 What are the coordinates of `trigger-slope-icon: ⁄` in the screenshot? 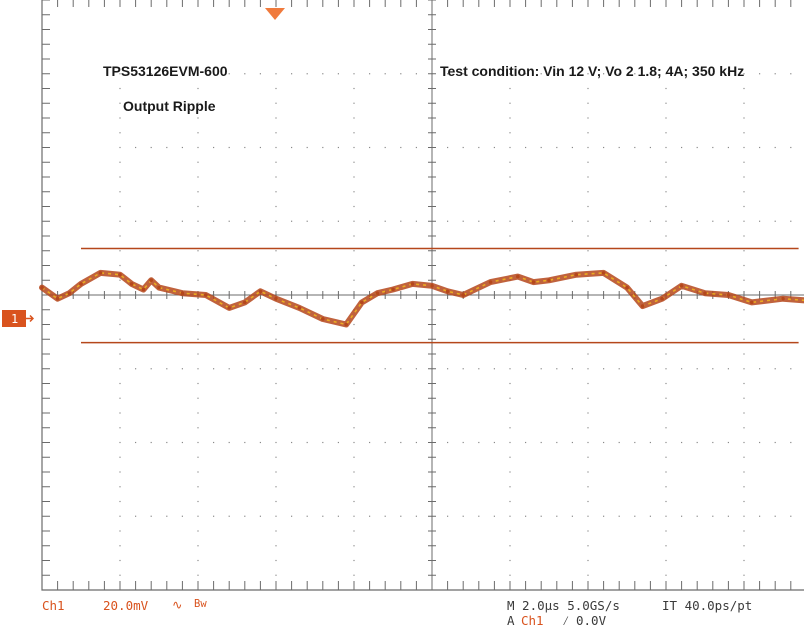 It's located at (566, 620).